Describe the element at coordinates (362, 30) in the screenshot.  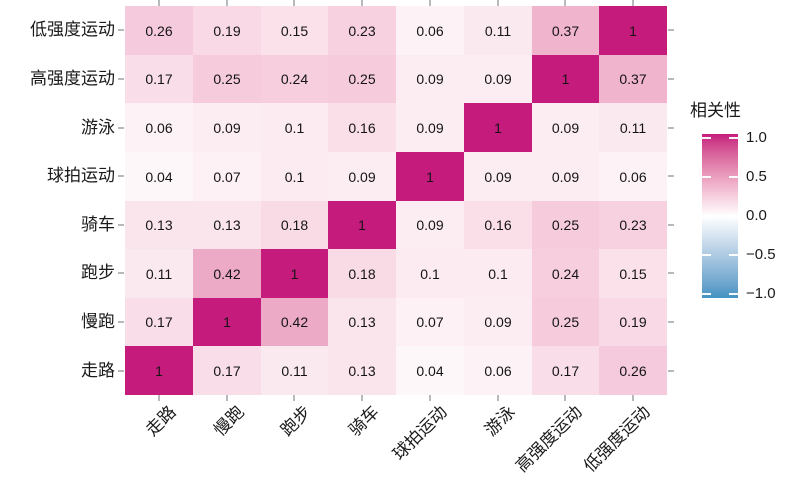
I see `cell-value: 0.23` at that location.